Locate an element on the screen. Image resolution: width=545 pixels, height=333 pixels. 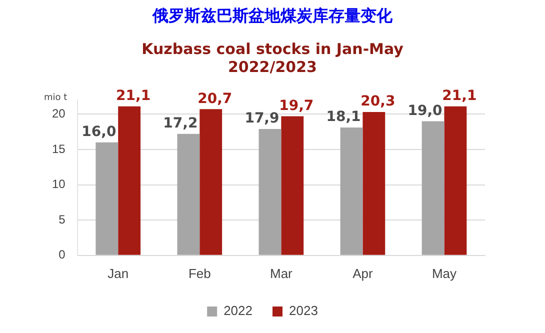
x-tick-label: Apr is located at coordinates (363, 273).